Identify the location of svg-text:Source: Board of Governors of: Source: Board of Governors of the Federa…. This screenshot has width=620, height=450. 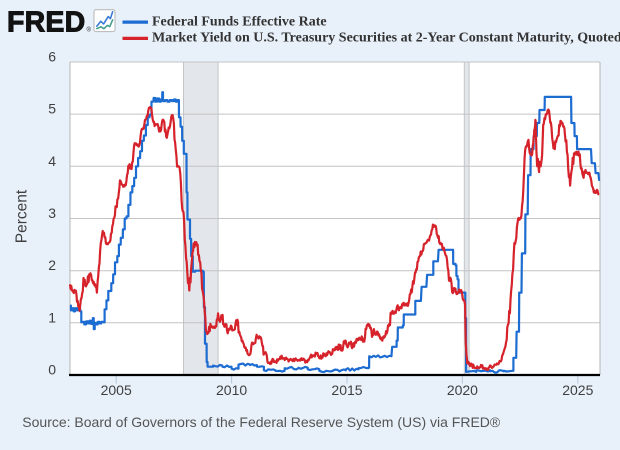
(261, 422).